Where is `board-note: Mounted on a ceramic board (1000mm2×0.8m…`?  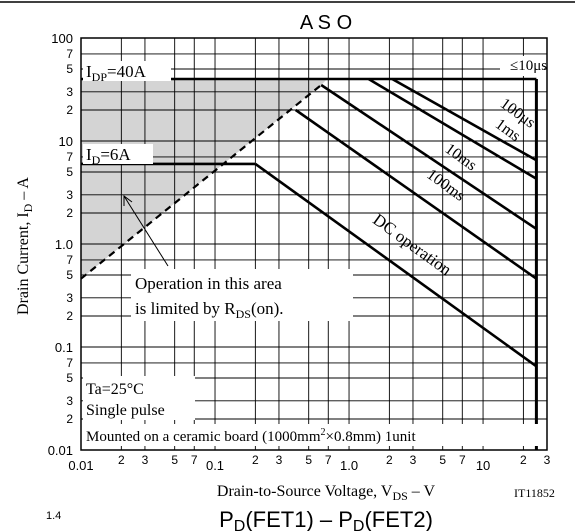
board-note: Mounted on a ceramic board (1000mm2×0.8m… is located at coordinates (251, 436).